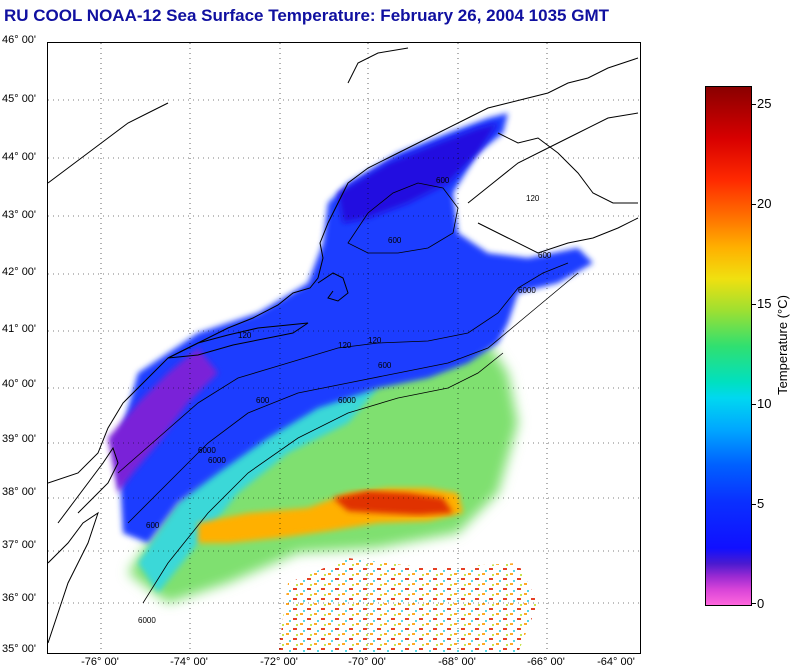  I want to click on colorbar-tick-label: 25, so click(764, 103).